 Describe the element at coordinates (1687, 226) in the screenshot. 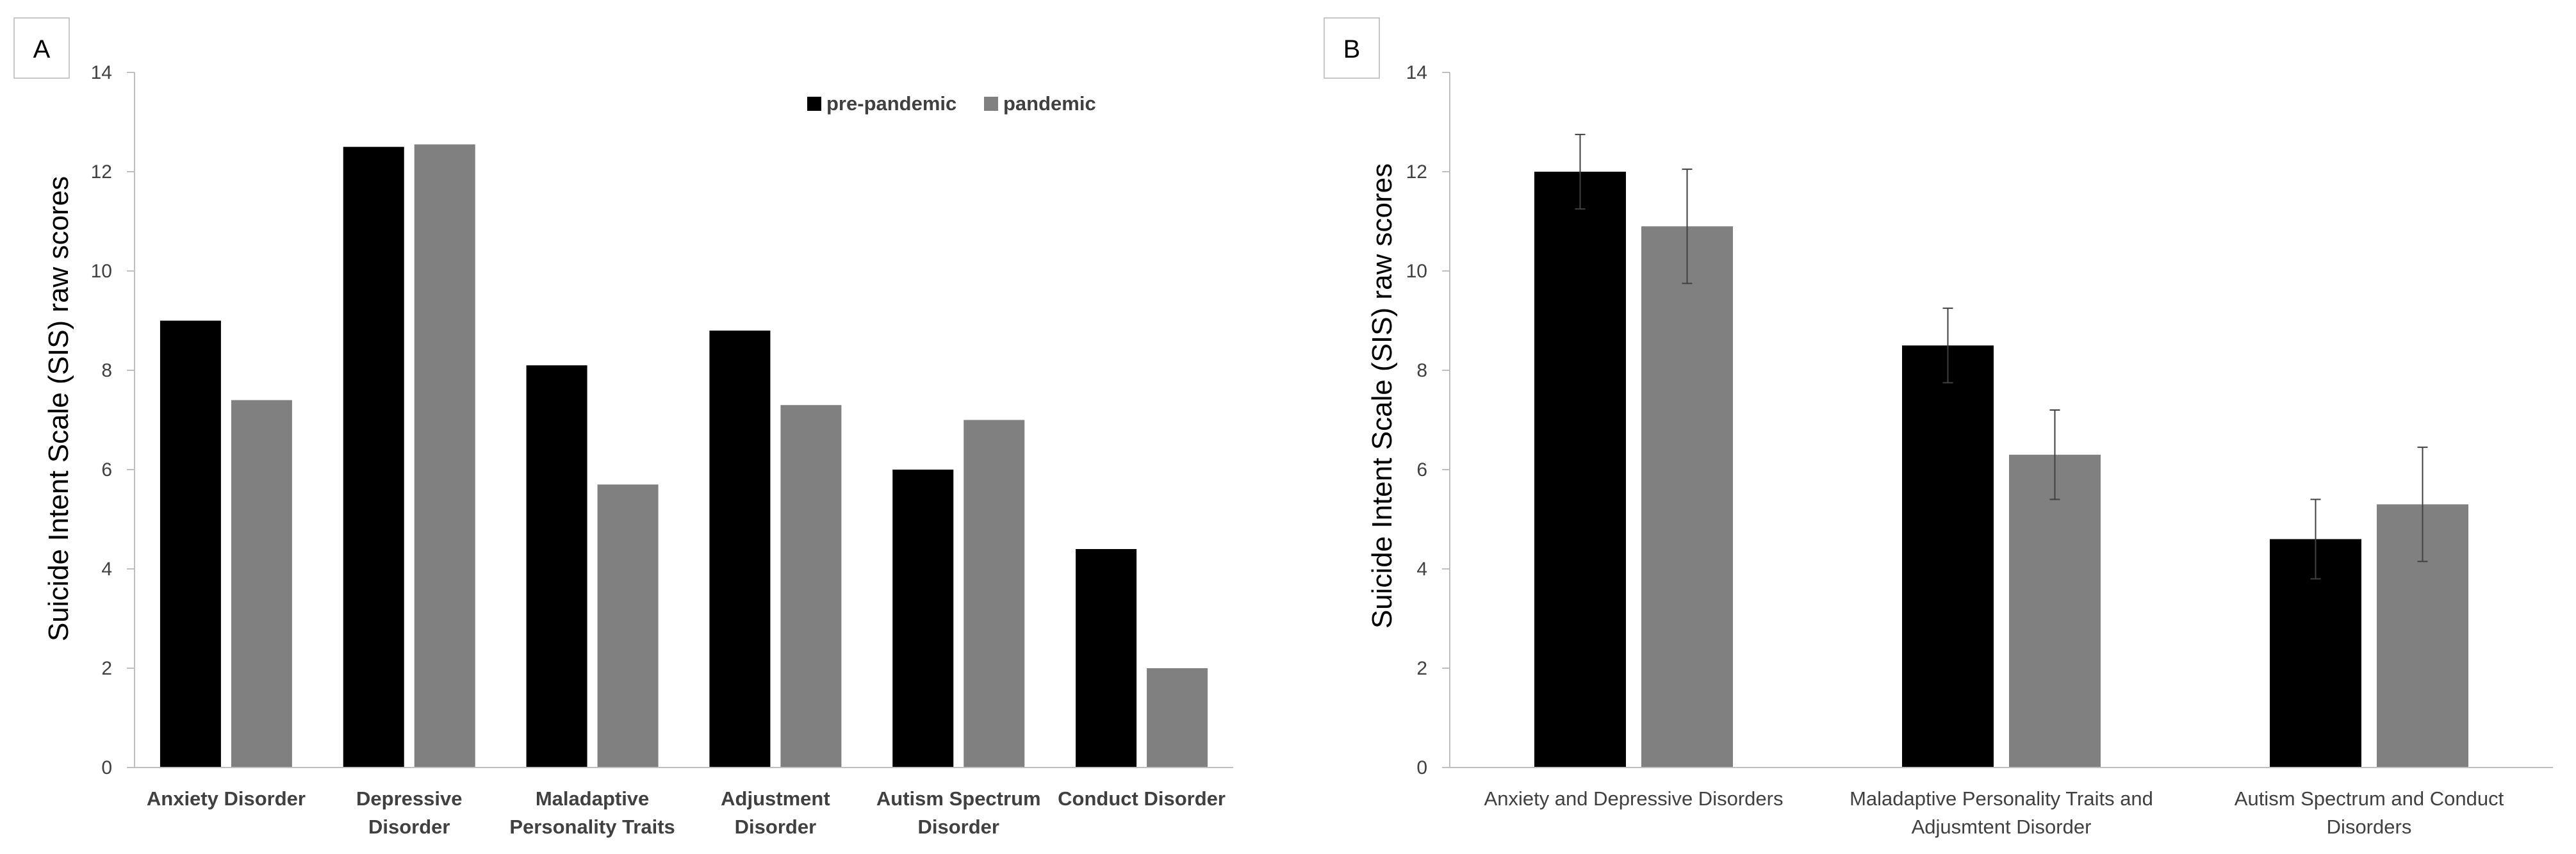

I see `panel-b-error-bar-pandemic-anxiety-and-depressive-disorders` at that location.